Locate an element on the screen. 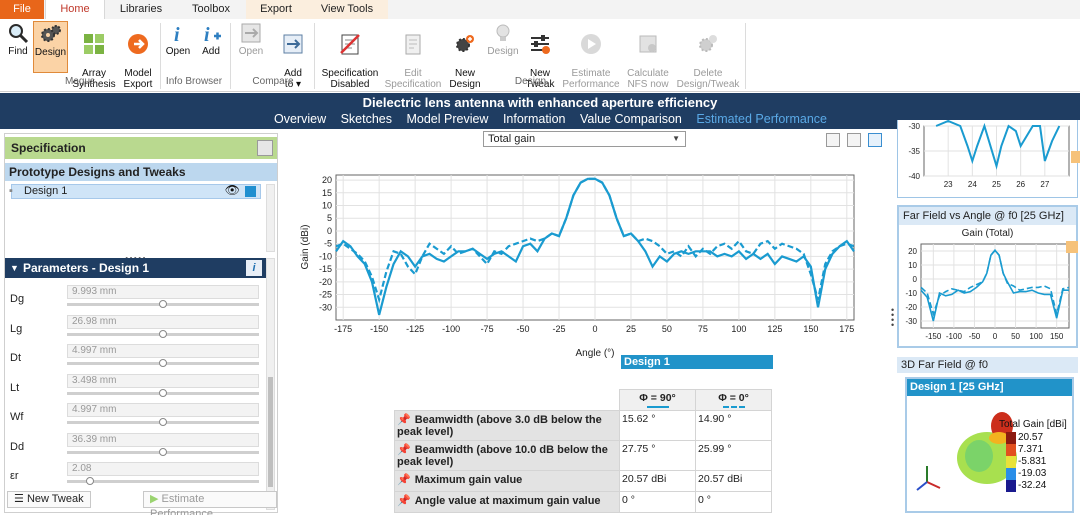 This screenshot has height=515, width=1080. tab-home: Home is located at coordinates (75, 10).